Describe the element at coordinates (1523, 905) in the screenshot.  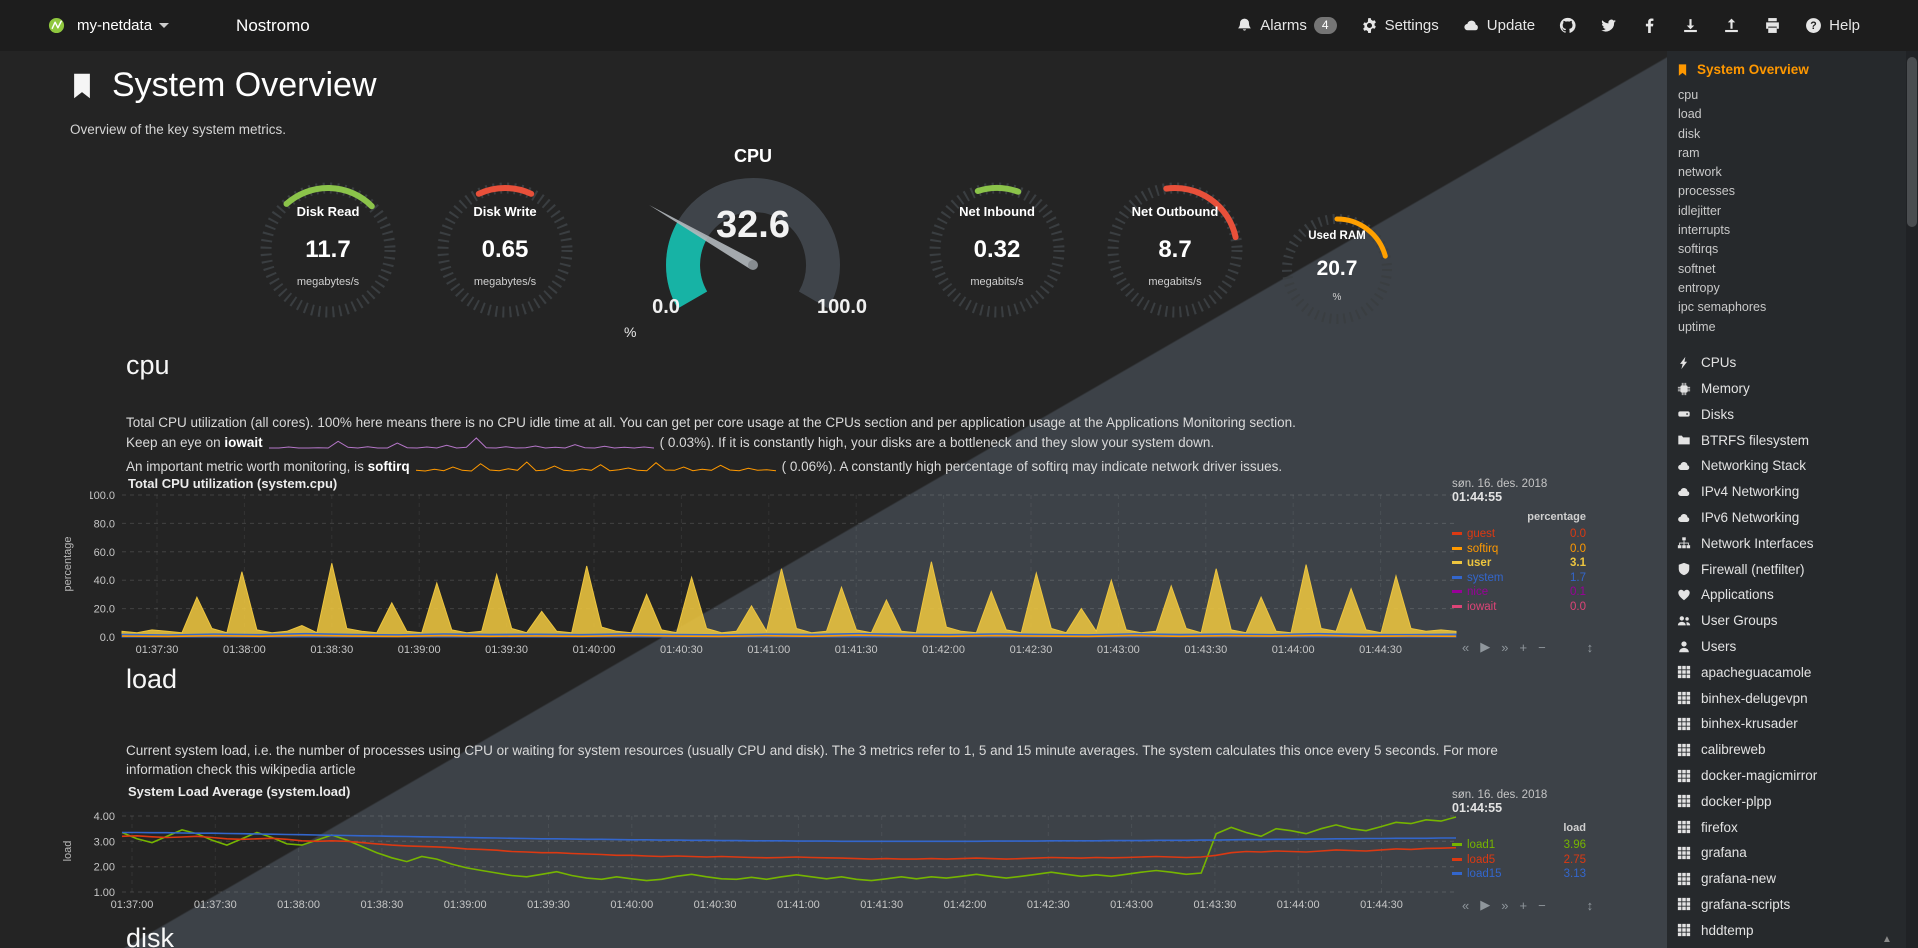
I see `load-average-chart-zoom-in-button: +` at that location.